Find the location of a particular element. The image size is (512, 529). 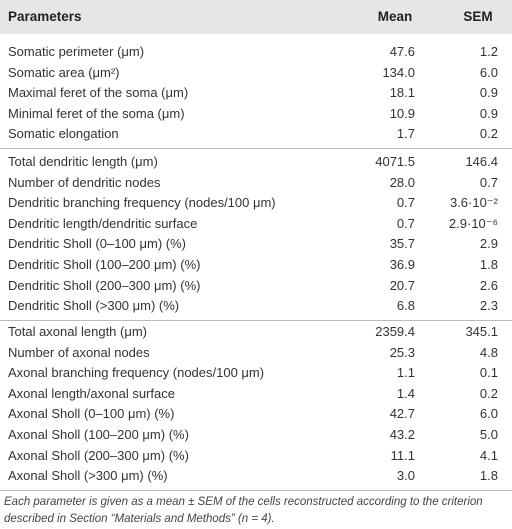

parameter-cell: Total axonal length (μm) is located at coordinates (78, 331).